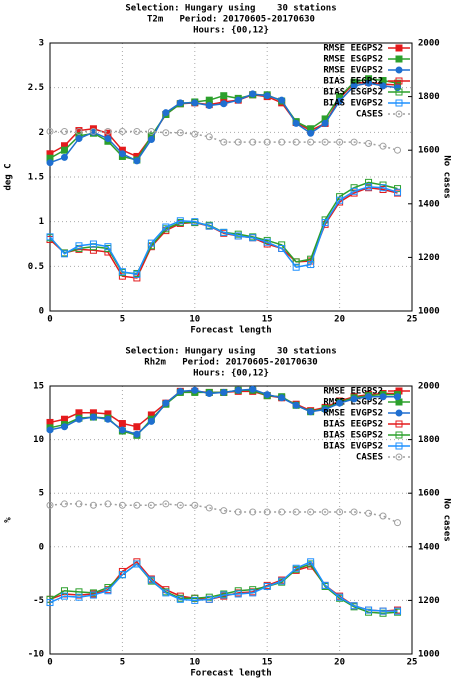 Image resolution: width=451 pixels, height=682 pixels. I want to click on y-tick-label: 5, so click(41, 494).